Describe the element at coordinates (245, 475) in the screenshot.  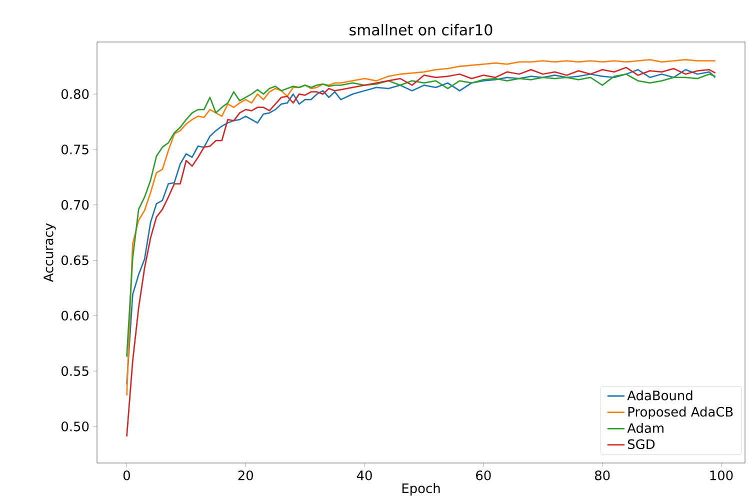
I see `x-tick-label: 20` at that location.